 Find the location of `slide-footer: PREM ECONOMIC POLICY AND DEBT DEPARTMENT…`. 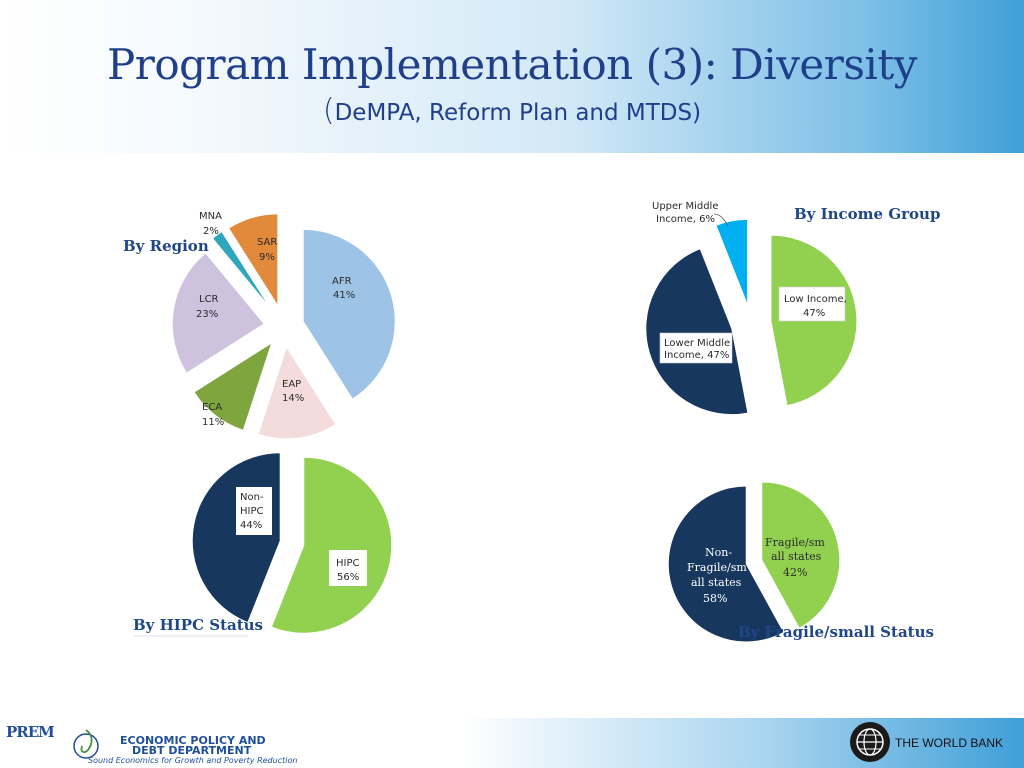

slide-footer: PREM ECONOMIC POLICY AND DEBT DEPARTMENT… is located at coordinates (512, 743).